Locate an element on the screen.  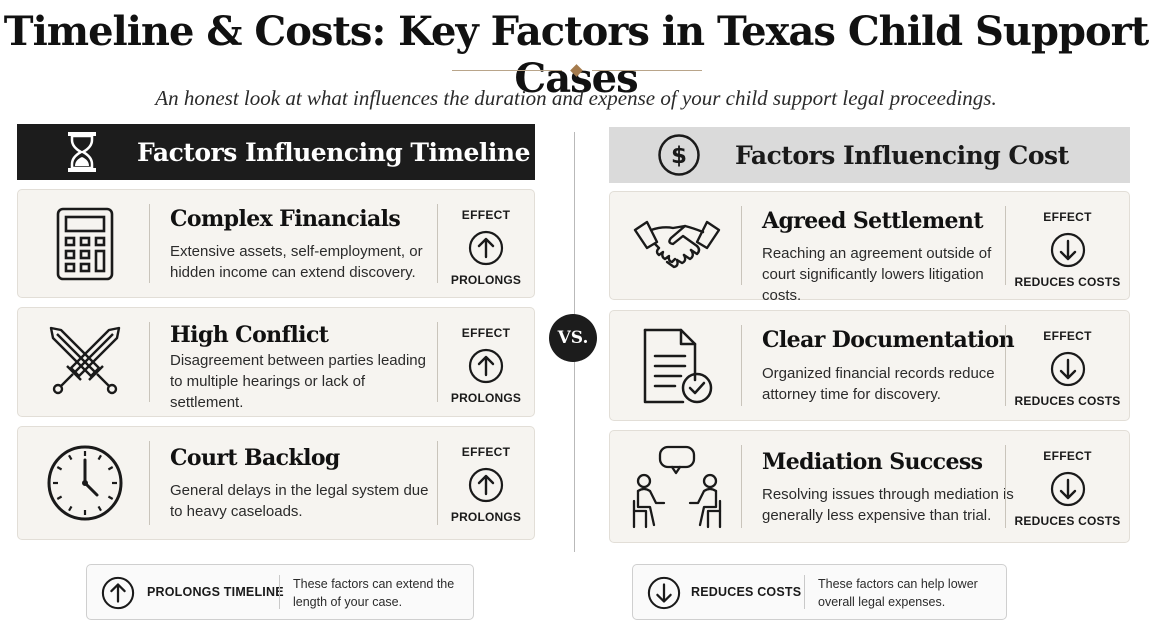
dollar-icon: $ is located at coordinates (696, 155).